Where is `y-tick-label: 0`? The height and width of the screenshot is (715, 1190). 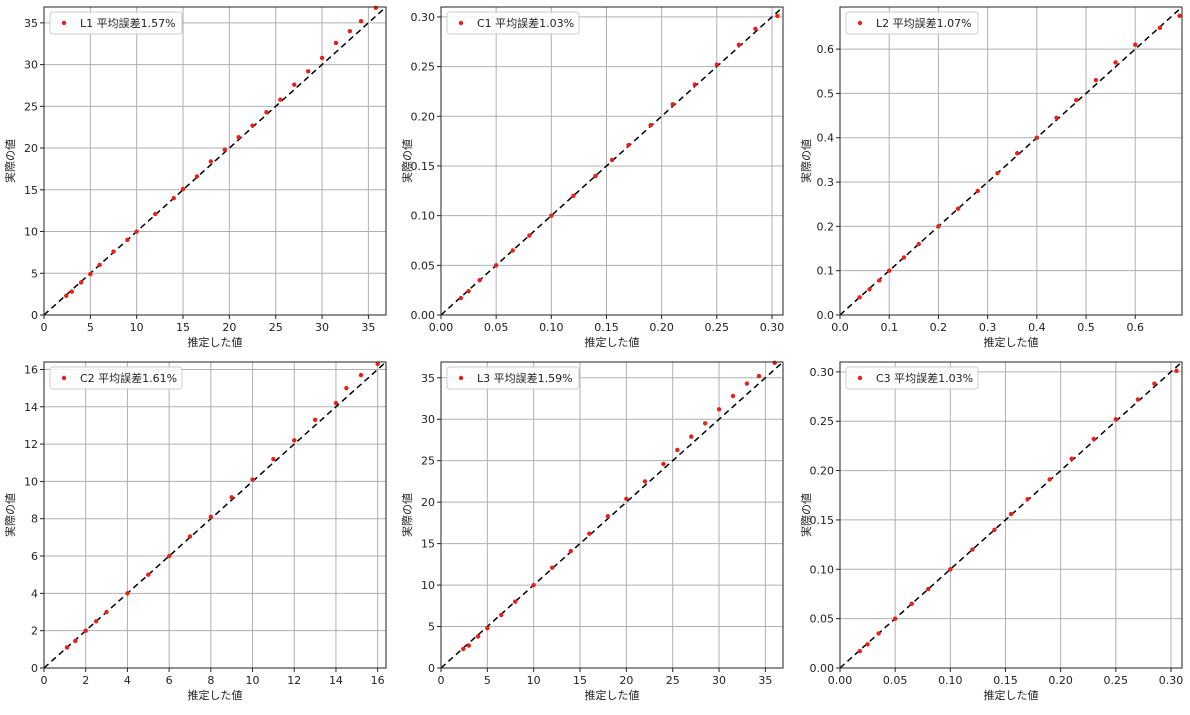 y-tick-label: 0 is located at coordinates (34, 668).